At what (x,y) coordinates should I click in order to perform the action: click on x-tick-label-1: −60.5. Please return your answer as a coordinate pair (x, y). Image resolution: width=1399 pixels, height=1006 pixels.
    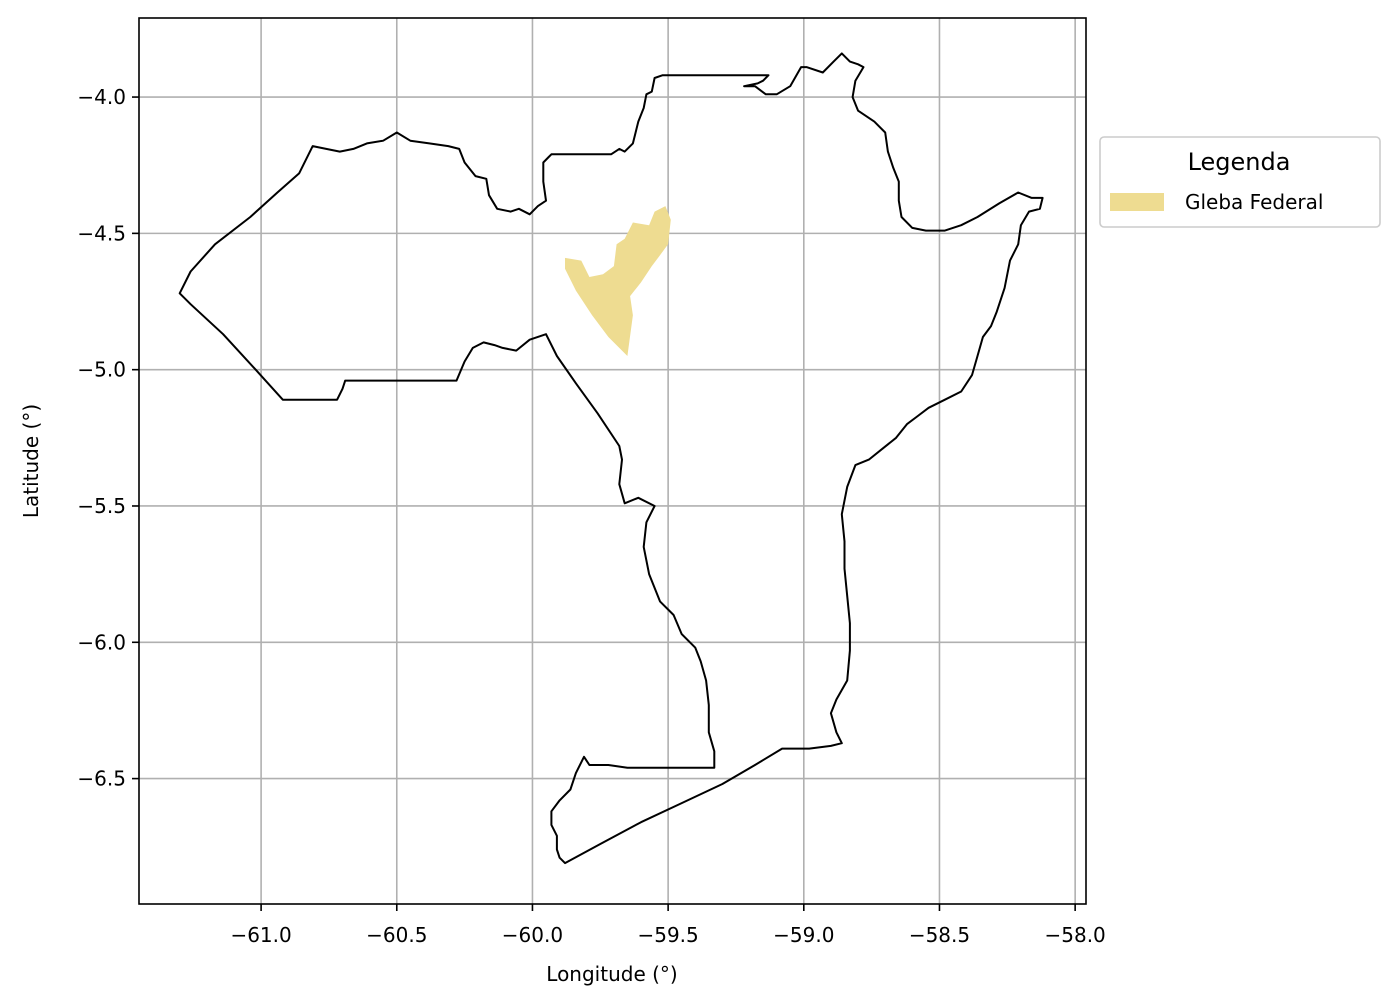
    Looking at the image, I should click on (396, 935).